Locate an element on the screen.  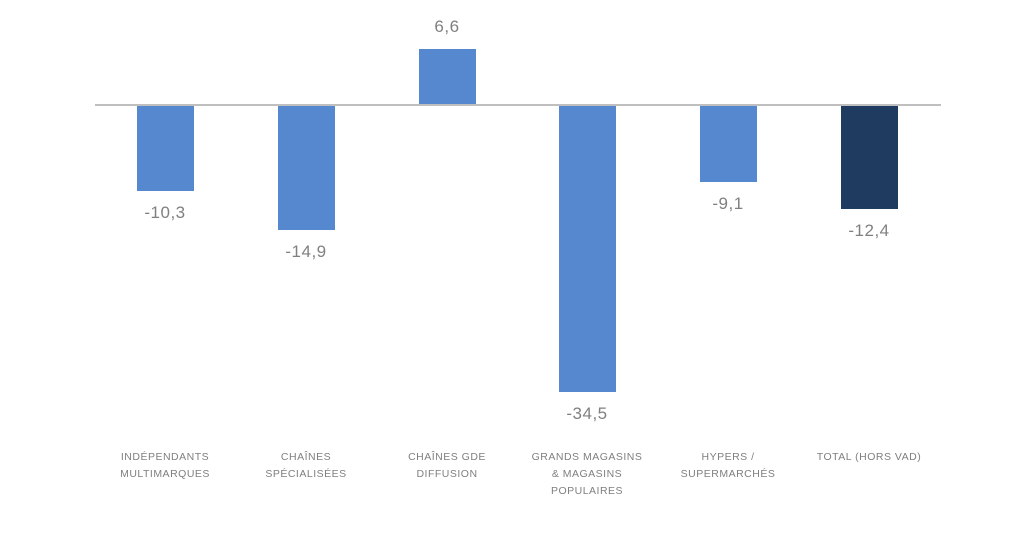
category-label-line: & MAGASINS is located at coordinates (587, 474).